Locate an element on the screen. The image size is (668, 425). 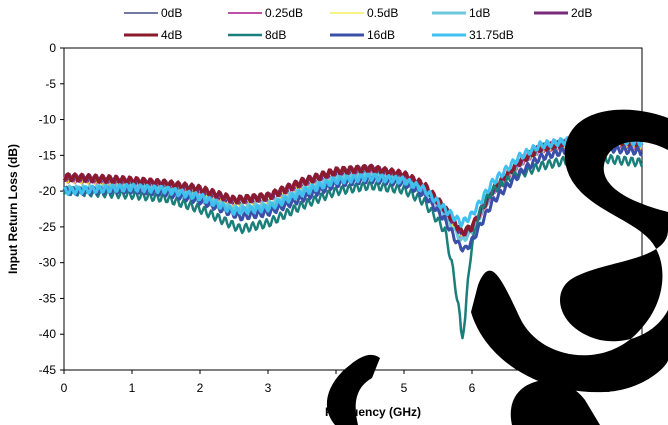
legend-item: 16dB is located at coordinates (362, 35).